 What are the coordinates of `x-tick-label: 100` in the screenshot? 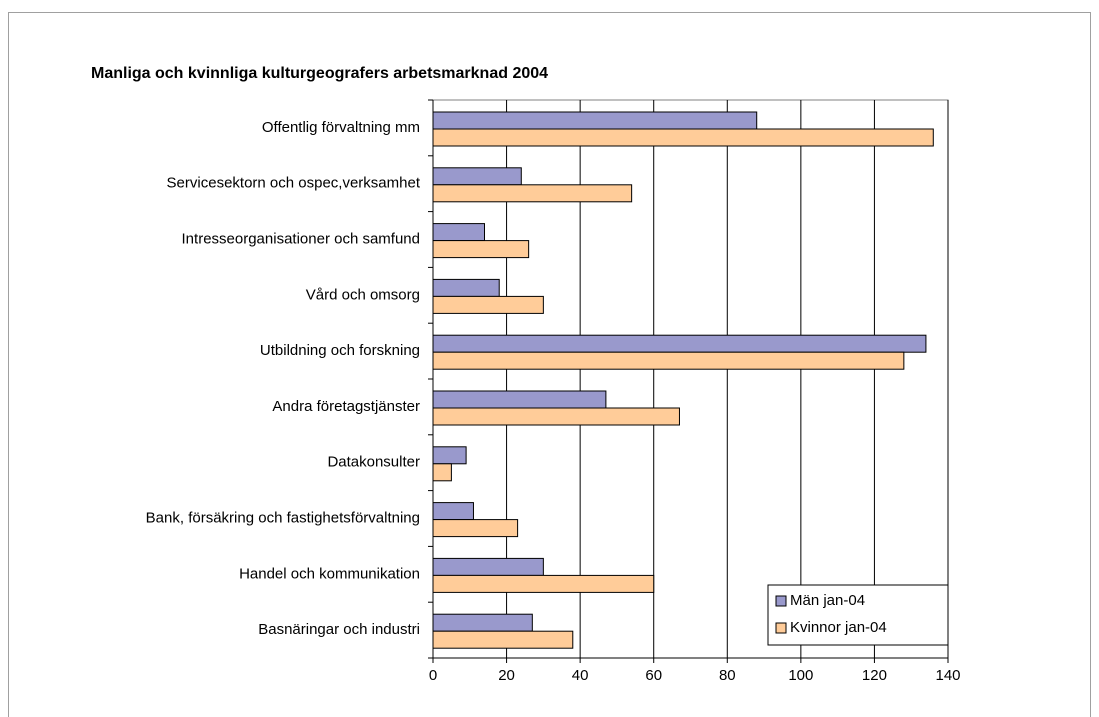 It's located at (800, 675).